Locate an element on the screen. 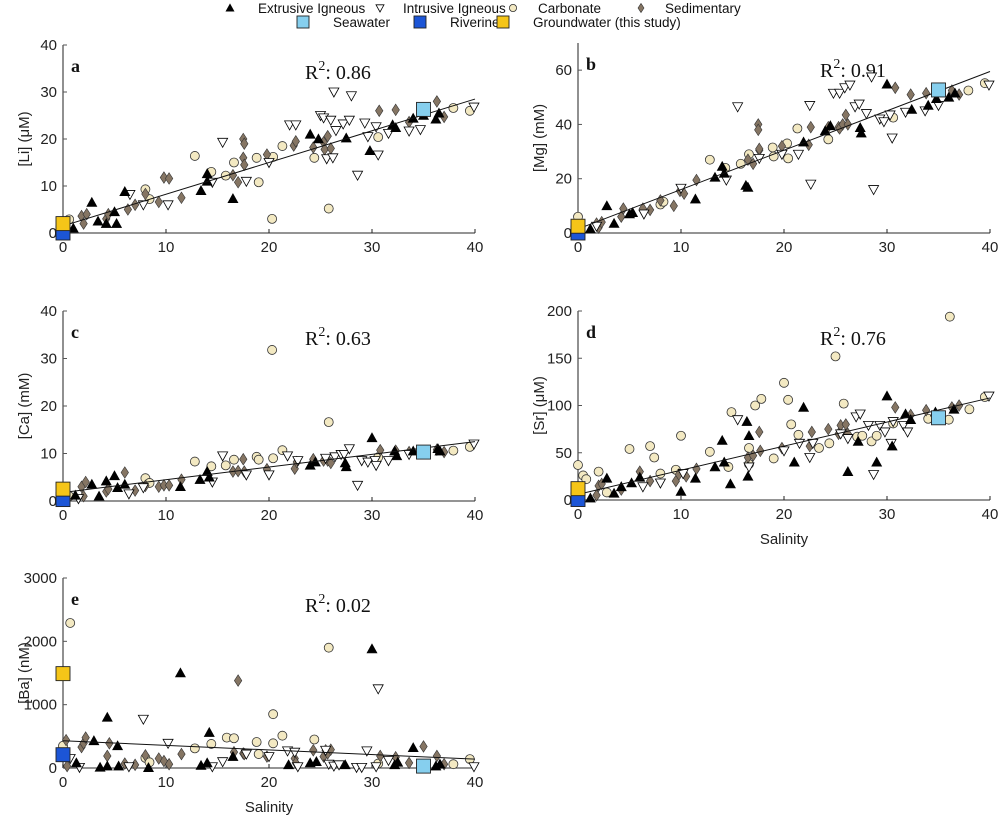 This screenshot has height=819, width=1000. legend-marker-intrusive is located at coordinates (380, 8).